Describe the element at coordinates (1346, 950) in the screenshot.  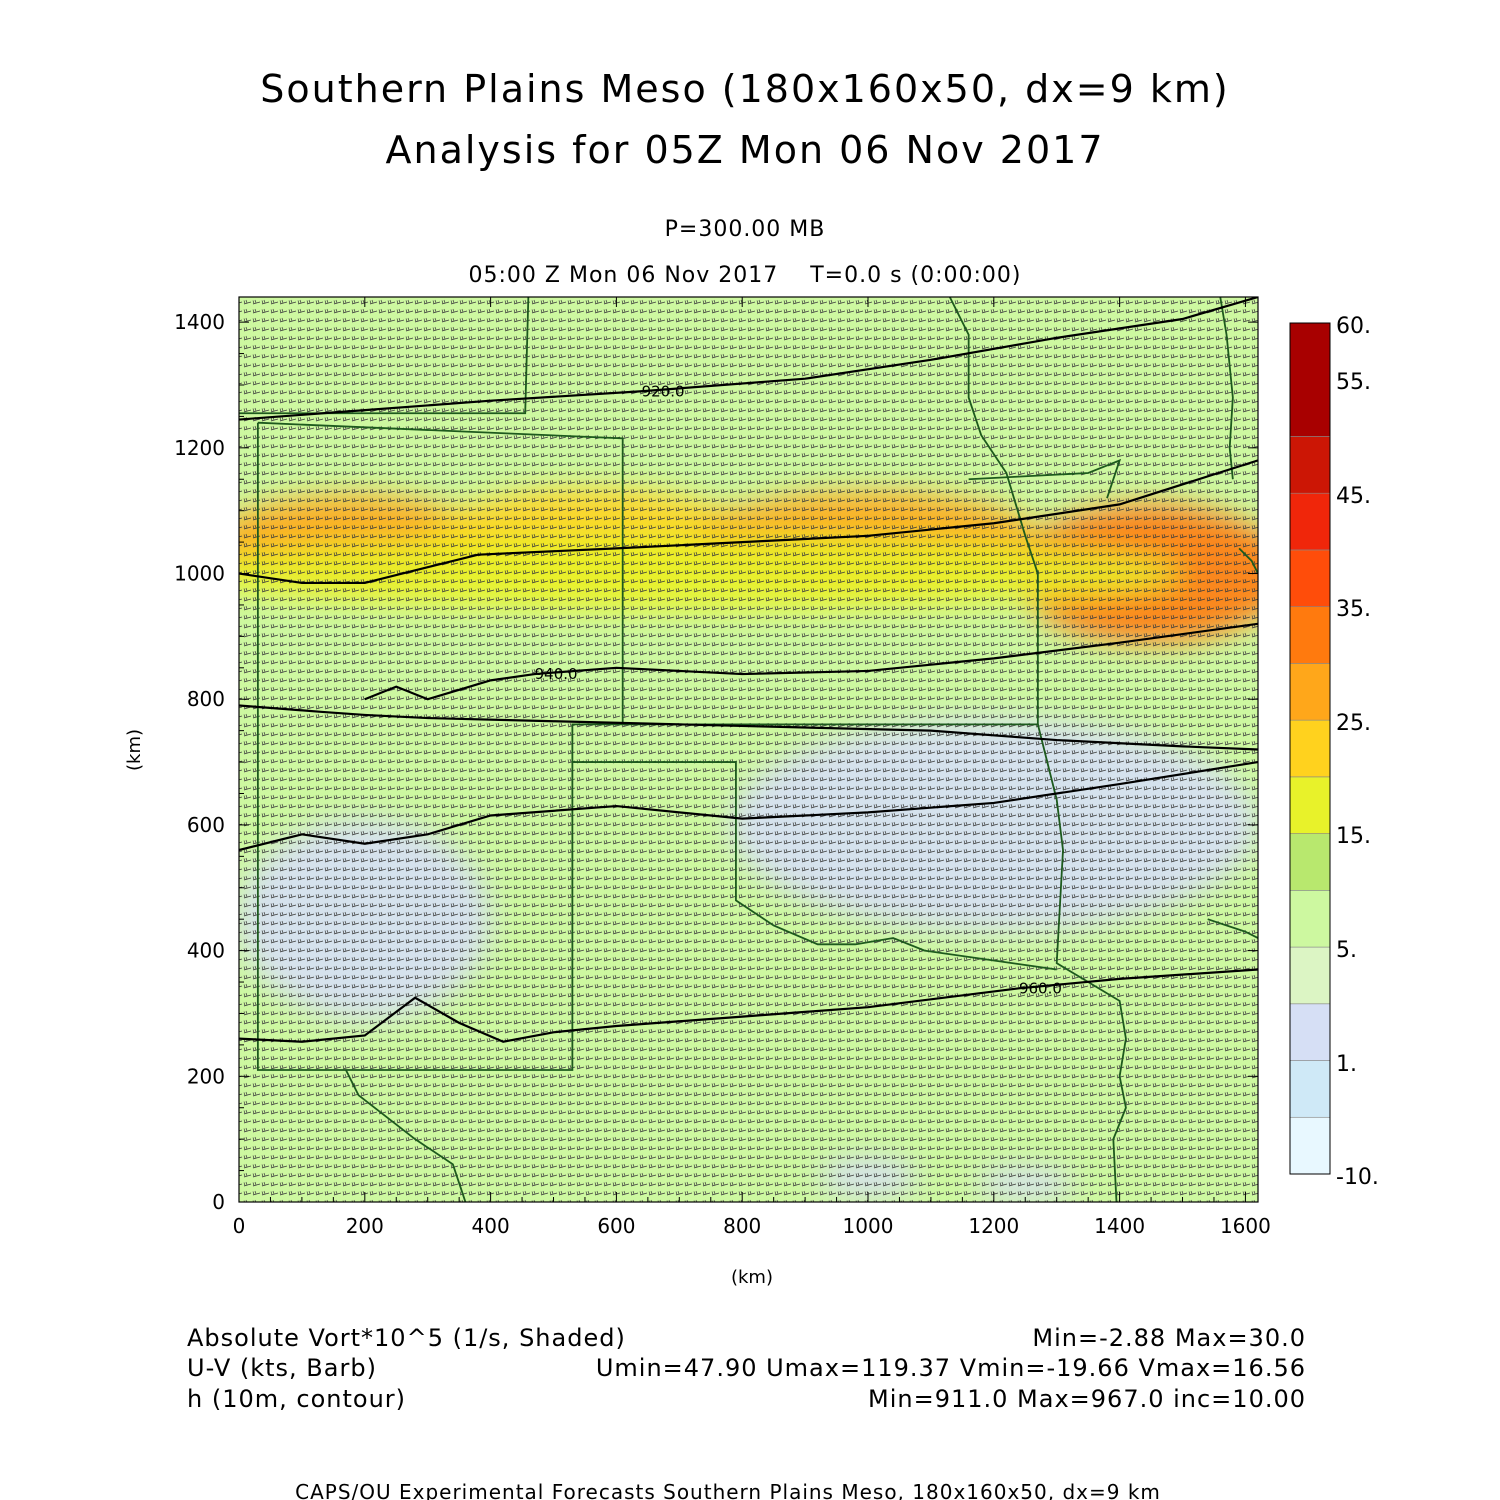
I see `colorbar-label-6: 5.` at that location.